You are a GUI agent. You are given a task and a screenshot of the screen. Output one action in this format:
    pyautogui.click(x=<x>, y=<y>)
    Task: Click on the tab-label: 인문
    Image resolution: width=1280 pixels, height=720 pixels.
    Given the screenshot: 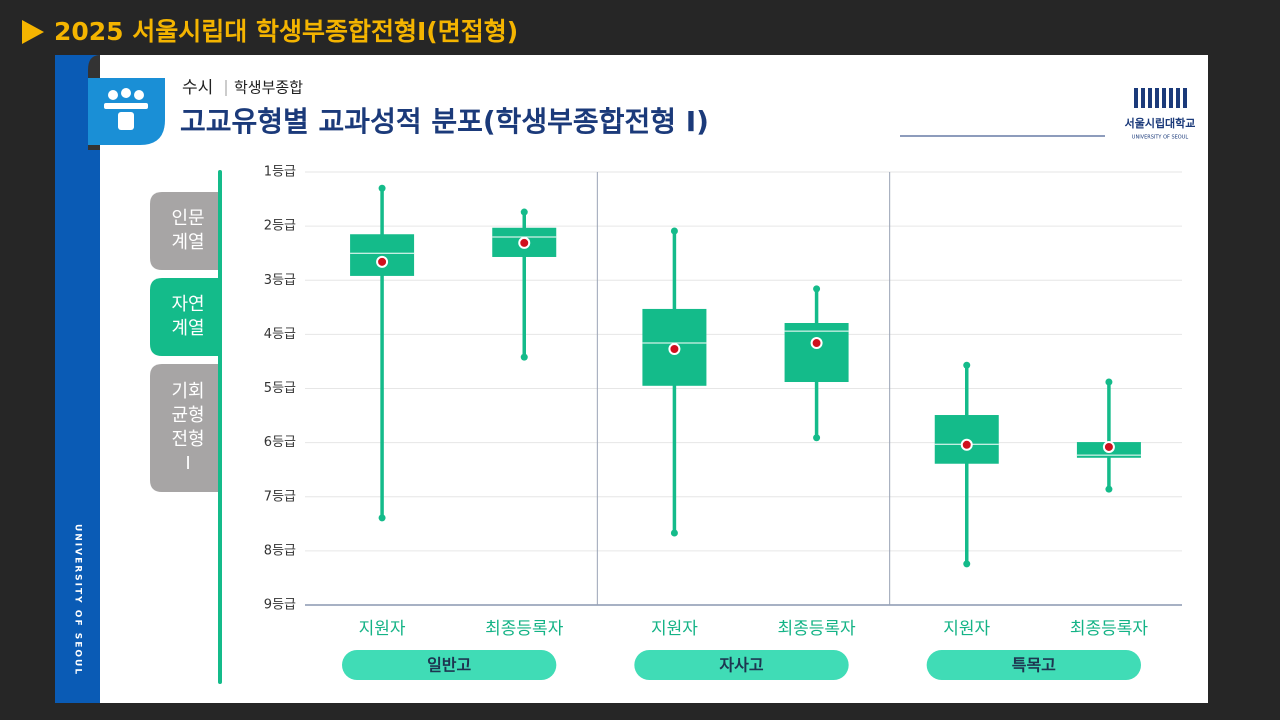 What is the action you would take?
    pyautogui.click(x=187, y=218)
    